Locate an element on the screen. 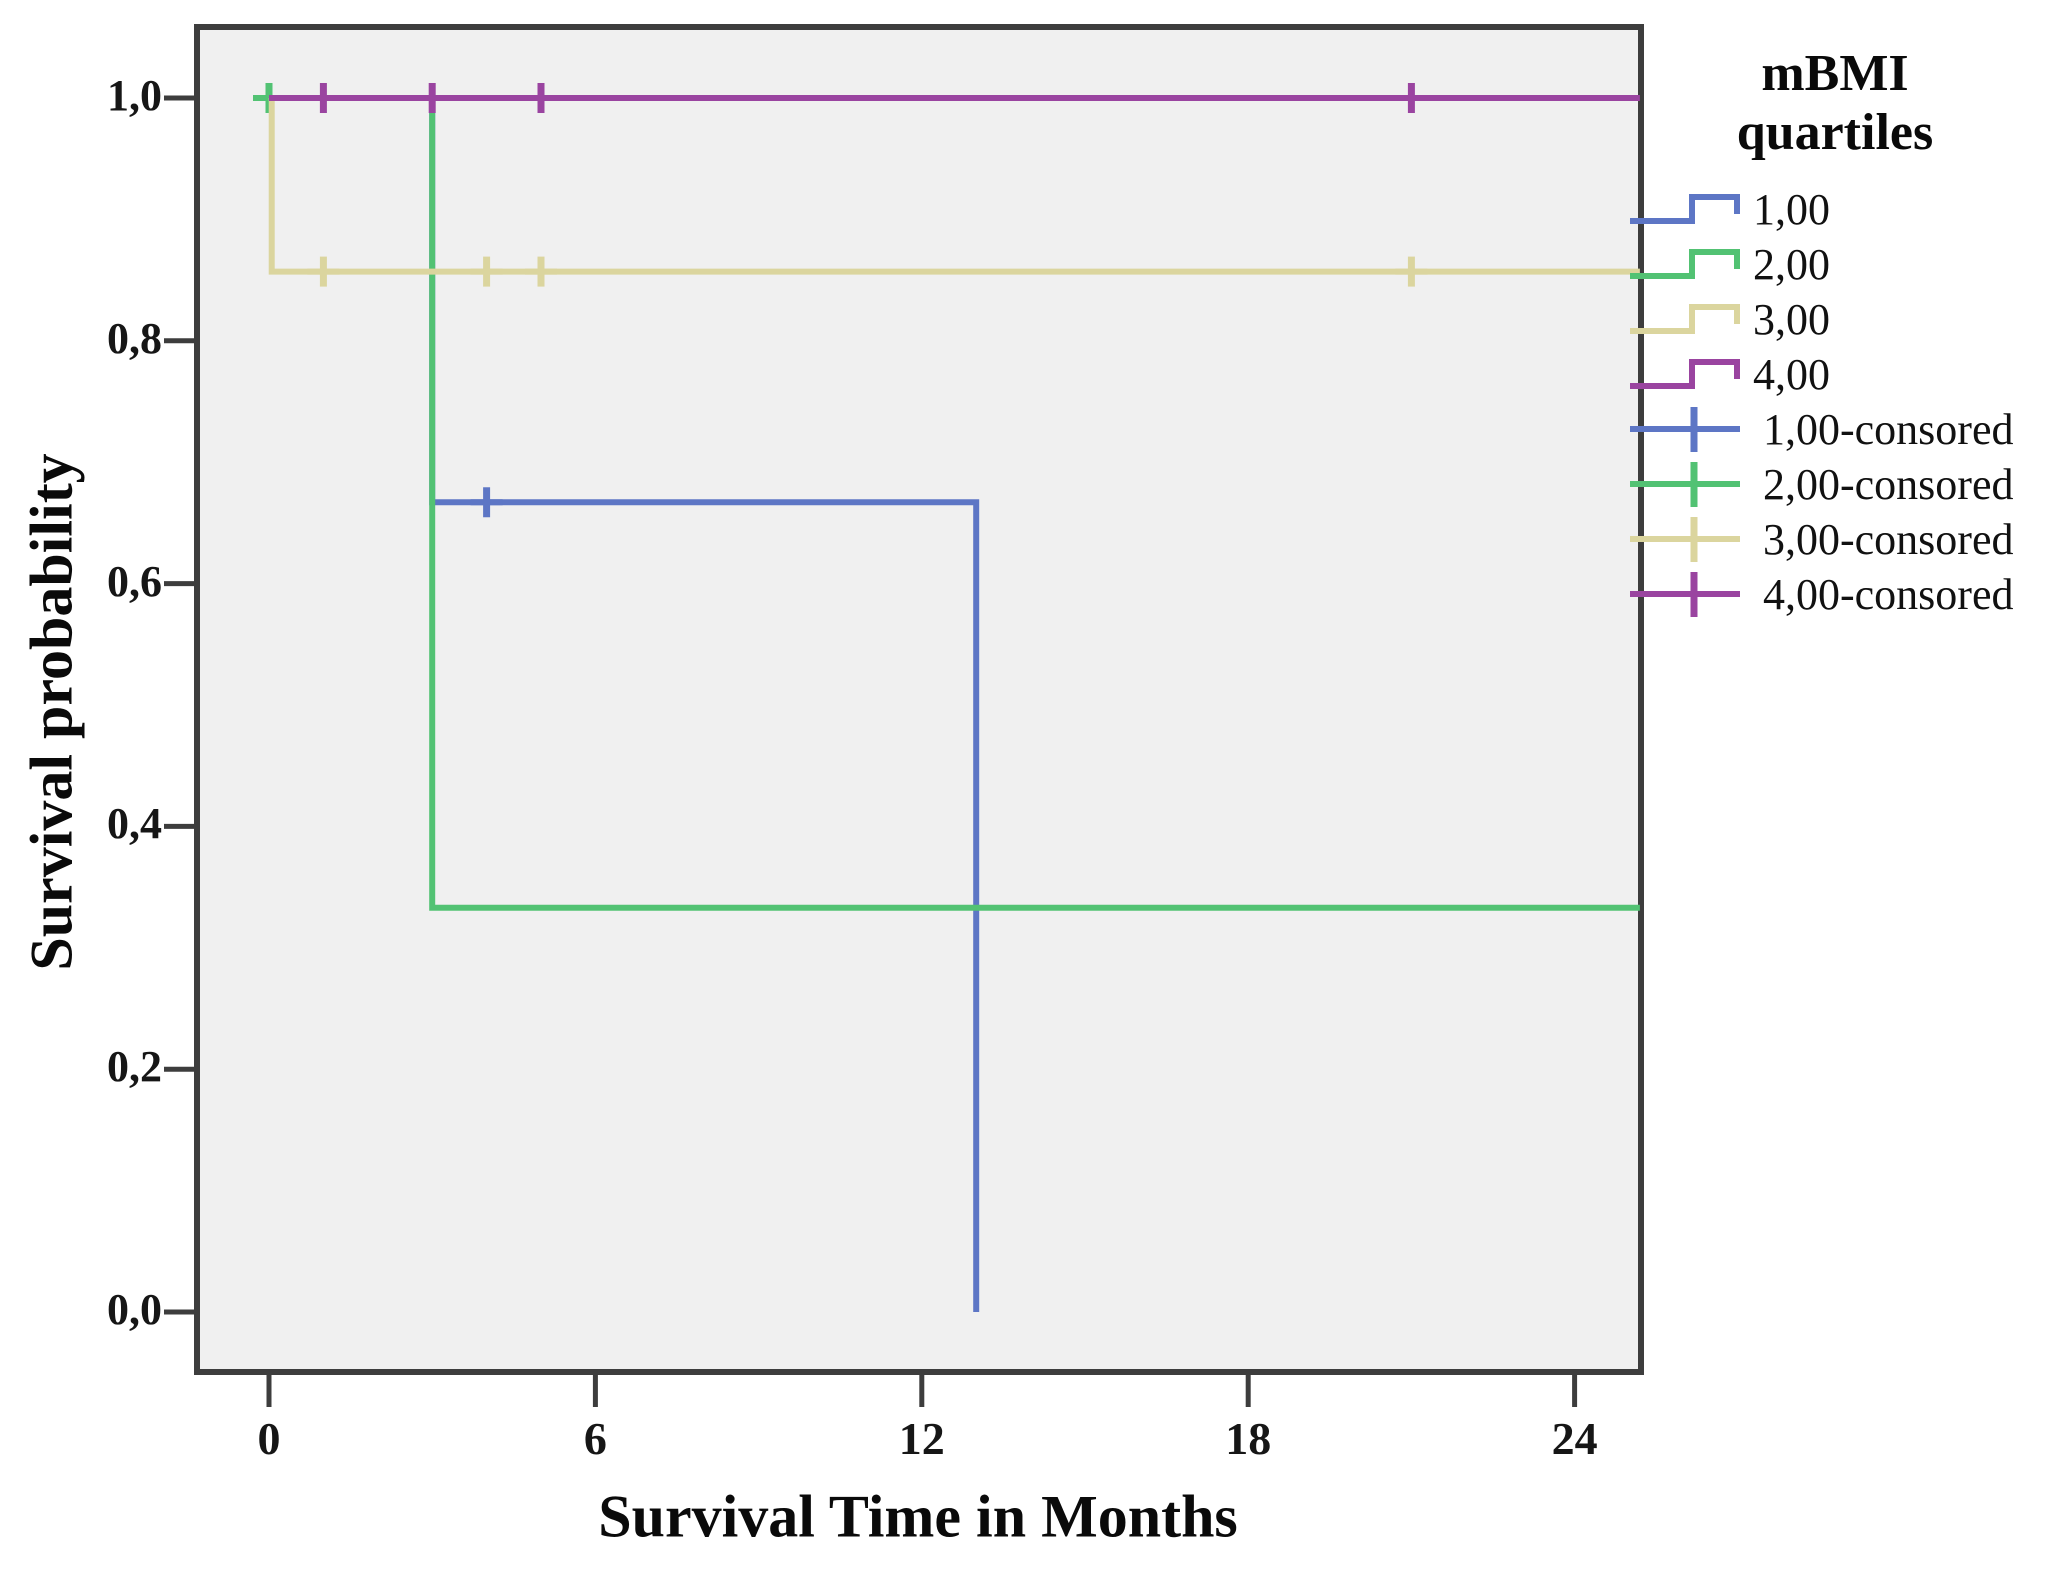 Image resolution: width=2046 pixels, height=1575 pixels. y-tick-label: 0,2 is located at coordinates (134, 1067).